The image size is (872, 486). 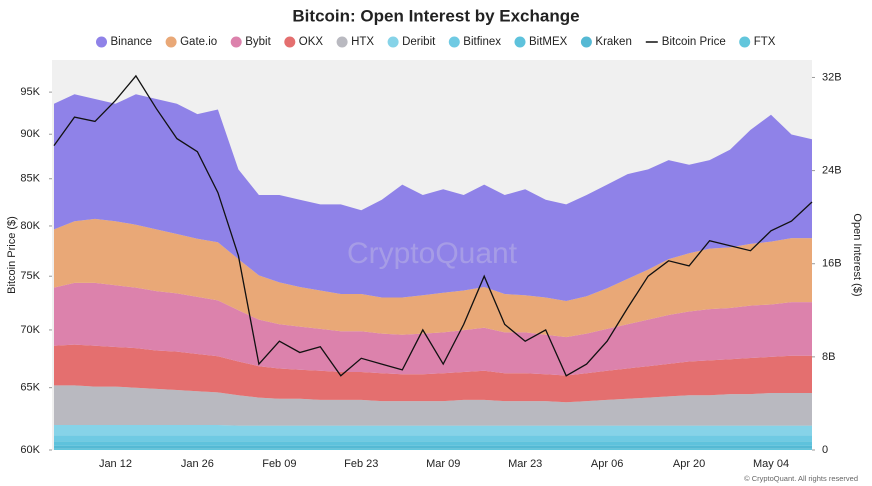 I want to click on legend-item: Bitfinex, so click(x=474, y=42).